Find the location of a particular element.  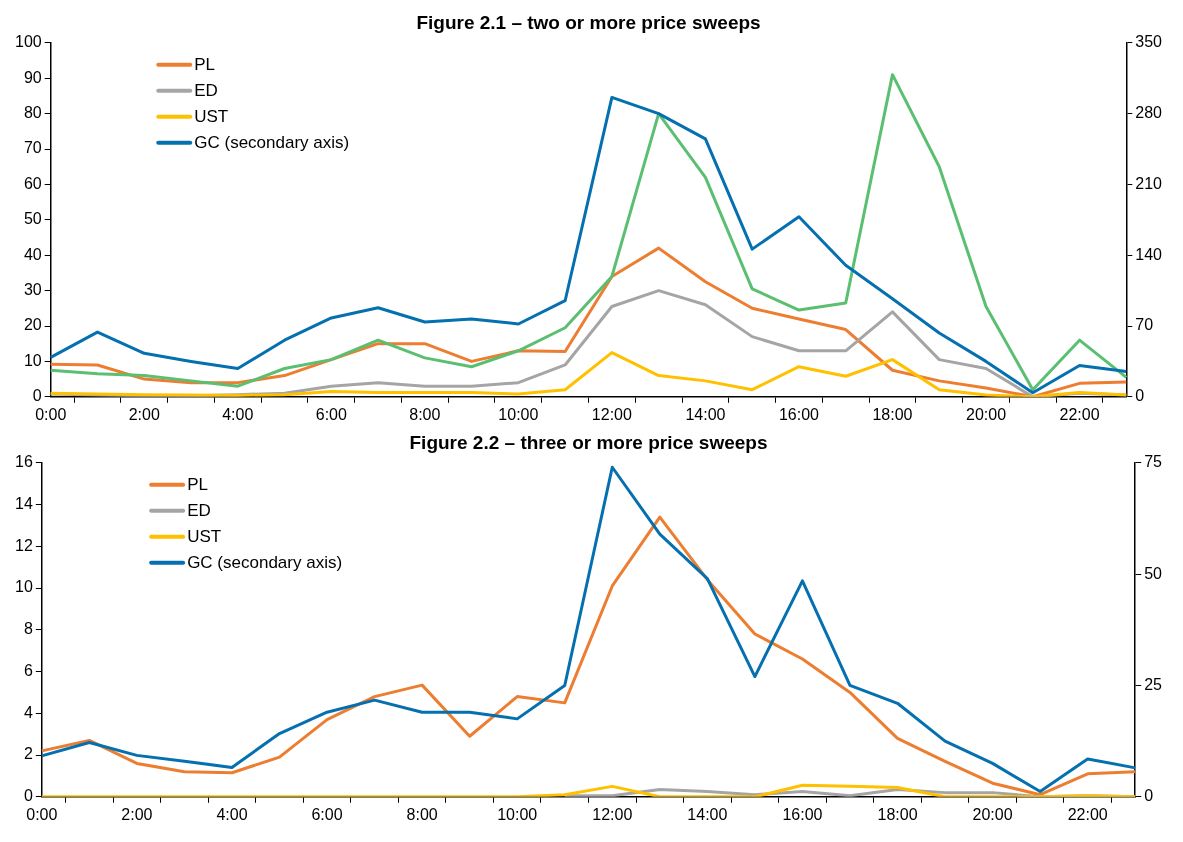

y2-tick-label: 70 is located at coordinates (1144, 325).